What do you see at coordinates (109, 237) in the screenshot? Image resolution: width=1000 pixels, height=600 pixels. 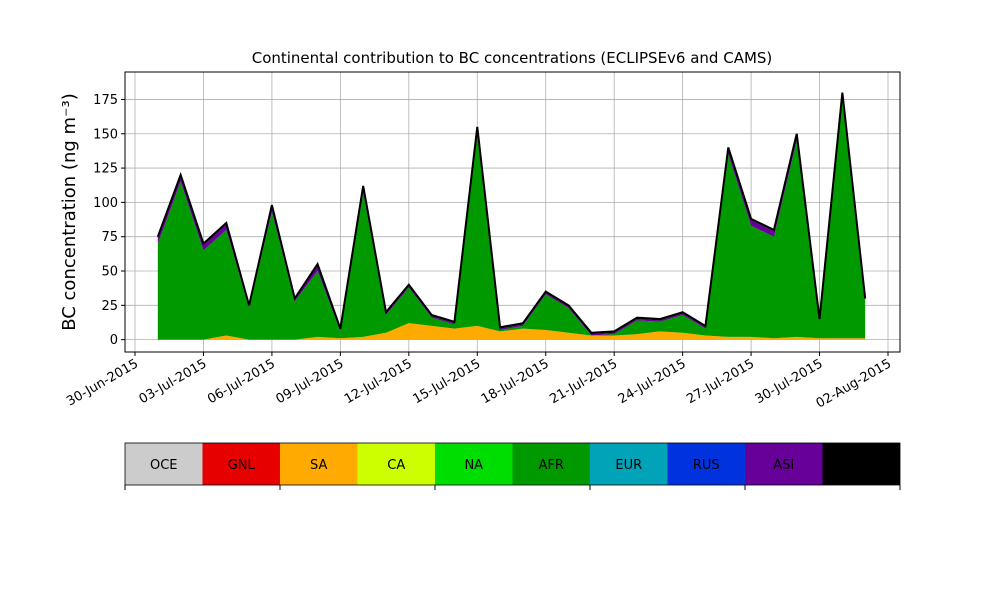 I see `y-tick-label: 75` at bounding box center [109, 237].